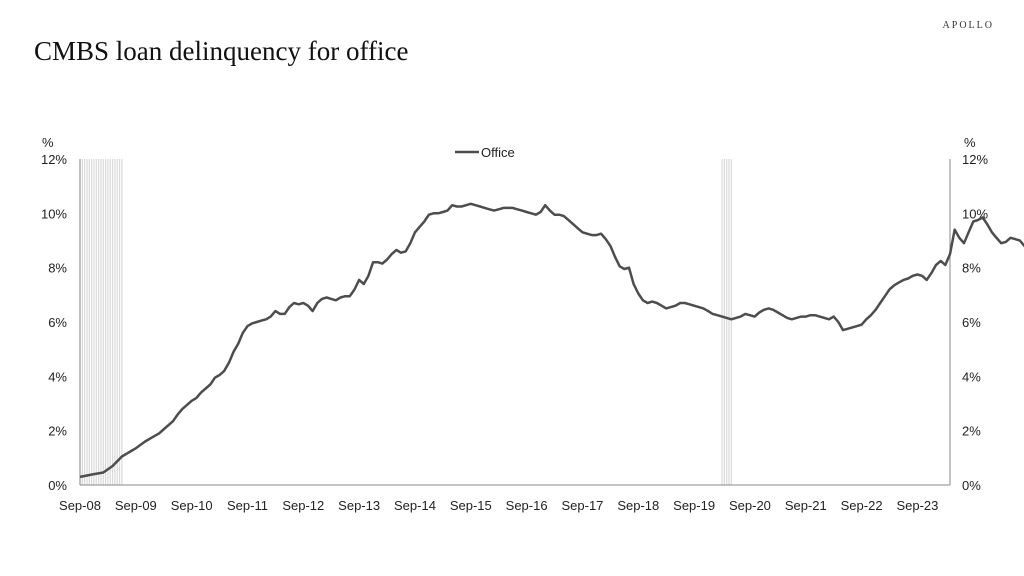 The image size is (1024, 576). Describe the element at coordinates (970, 142) in the screenshot. I see `y-axis-label-right: %` at that location.